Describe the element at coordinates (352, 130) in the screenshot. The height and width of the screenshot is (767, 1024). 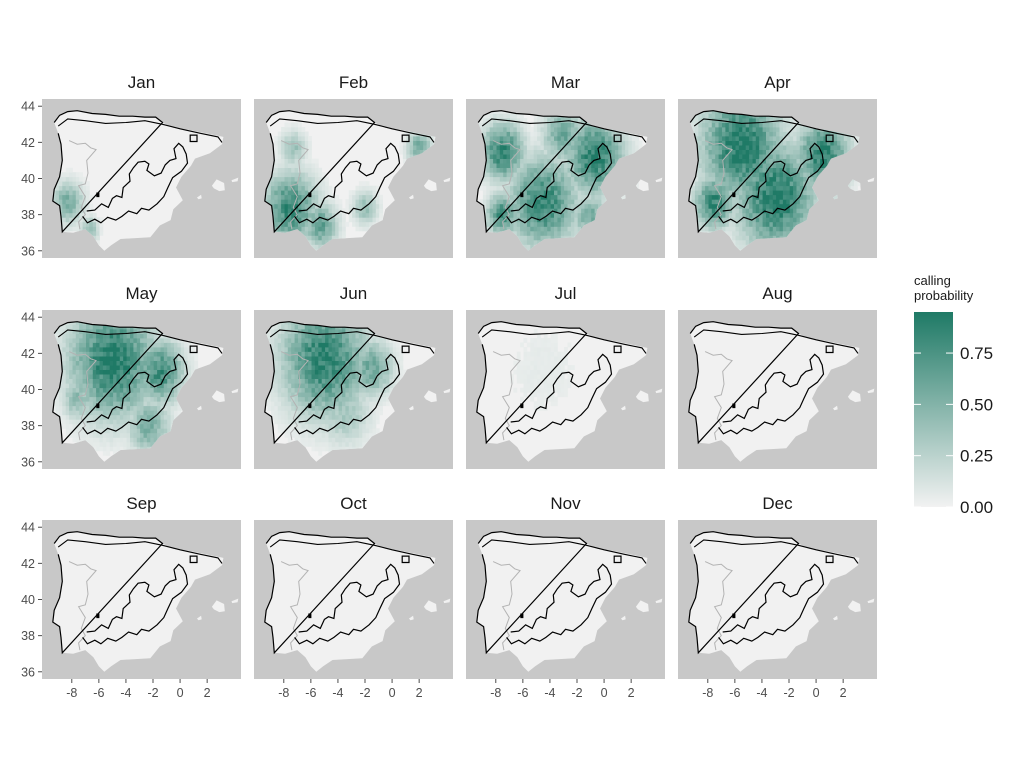
I see `range-outline-north` at that location.